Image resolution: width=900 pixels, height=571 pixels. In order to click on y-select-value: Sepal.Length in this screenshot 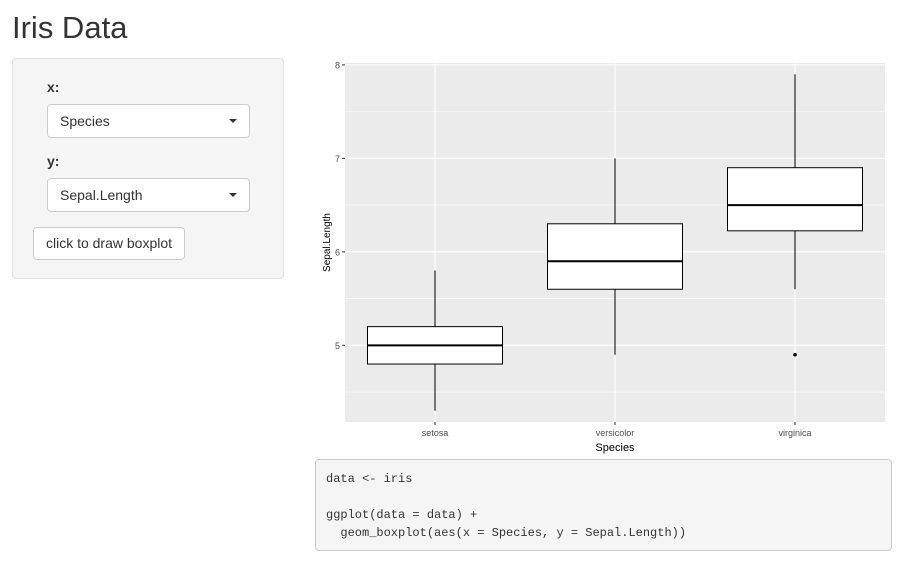, I will do `click(101, 195)`.